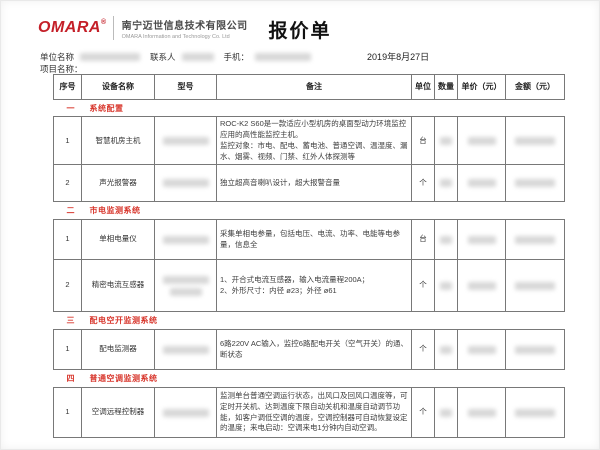  What do you see at coordinates (236, 56) in the screenshot?
I see `phone-label: 手机：` at bounding box center [236, 56].